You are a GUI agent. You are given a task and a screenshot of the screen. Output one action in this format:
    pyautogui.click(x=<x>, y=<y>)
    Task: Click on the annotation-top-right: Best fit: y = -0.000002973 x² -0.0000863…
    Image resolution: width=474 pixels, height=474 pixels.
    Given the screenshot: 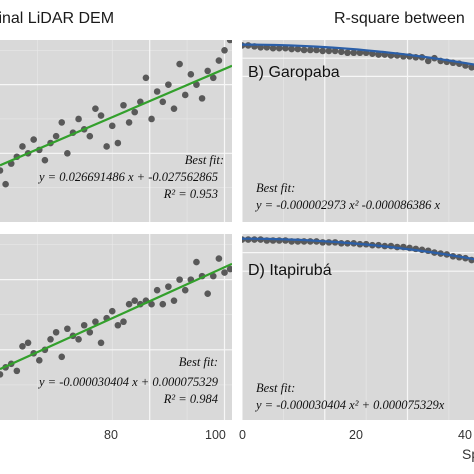 What is the action you would take?
    pyautogui.click(x=348, y=196)
    